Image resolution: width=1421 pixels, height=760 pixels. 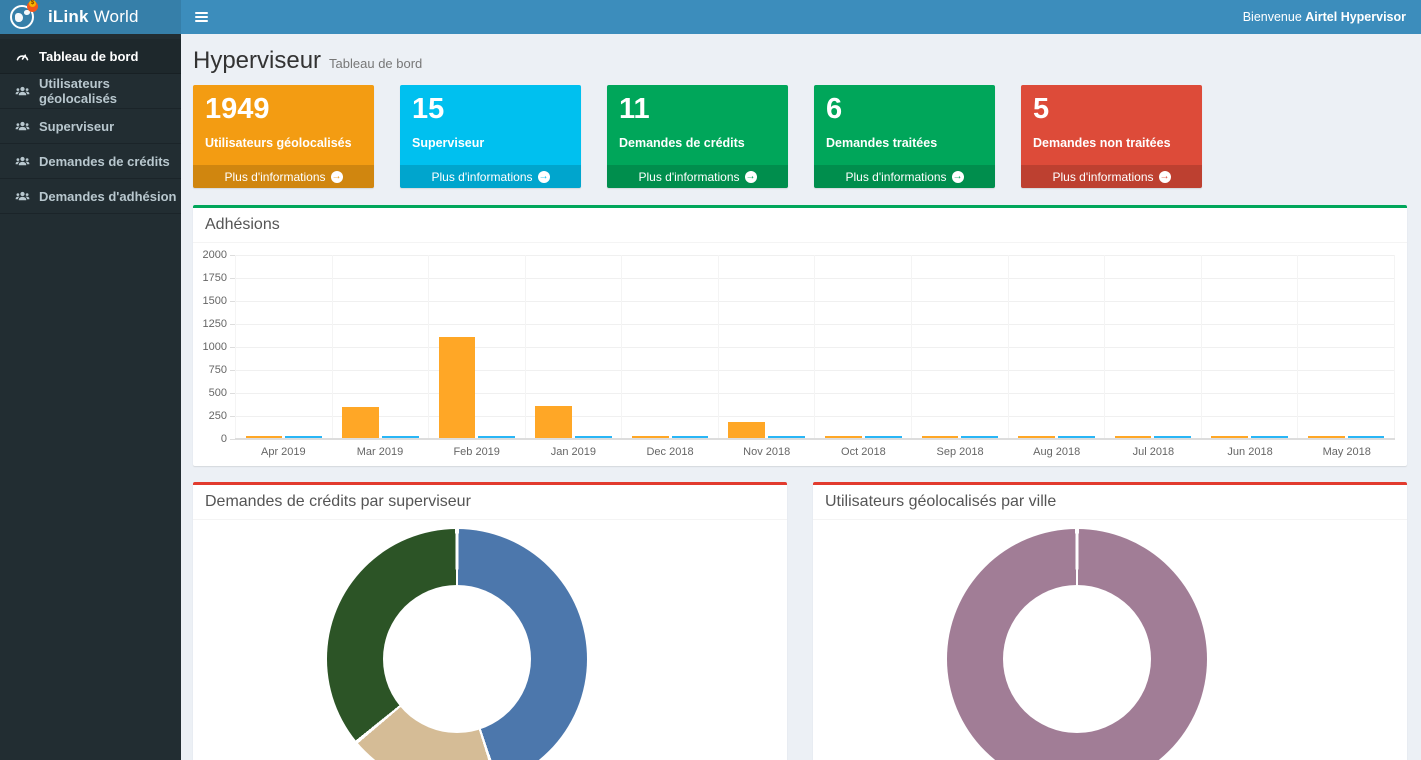 I want to click on y-axis-tick-label: 1250, so click(x=219, y=324).